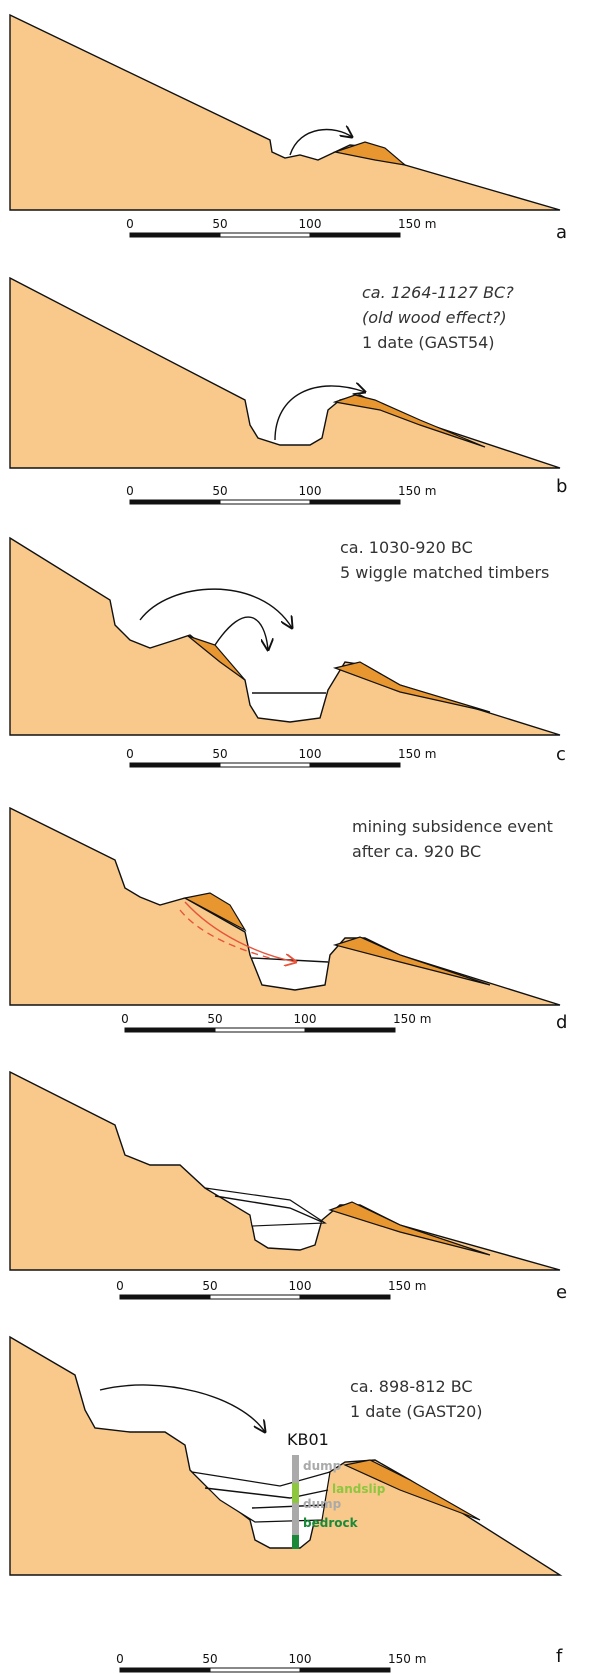 The width and height of the screenshot is (611, 1674). Describe the element at coordinates (561, 232) in the screenshot. I see `panel-letter: a` at that location.